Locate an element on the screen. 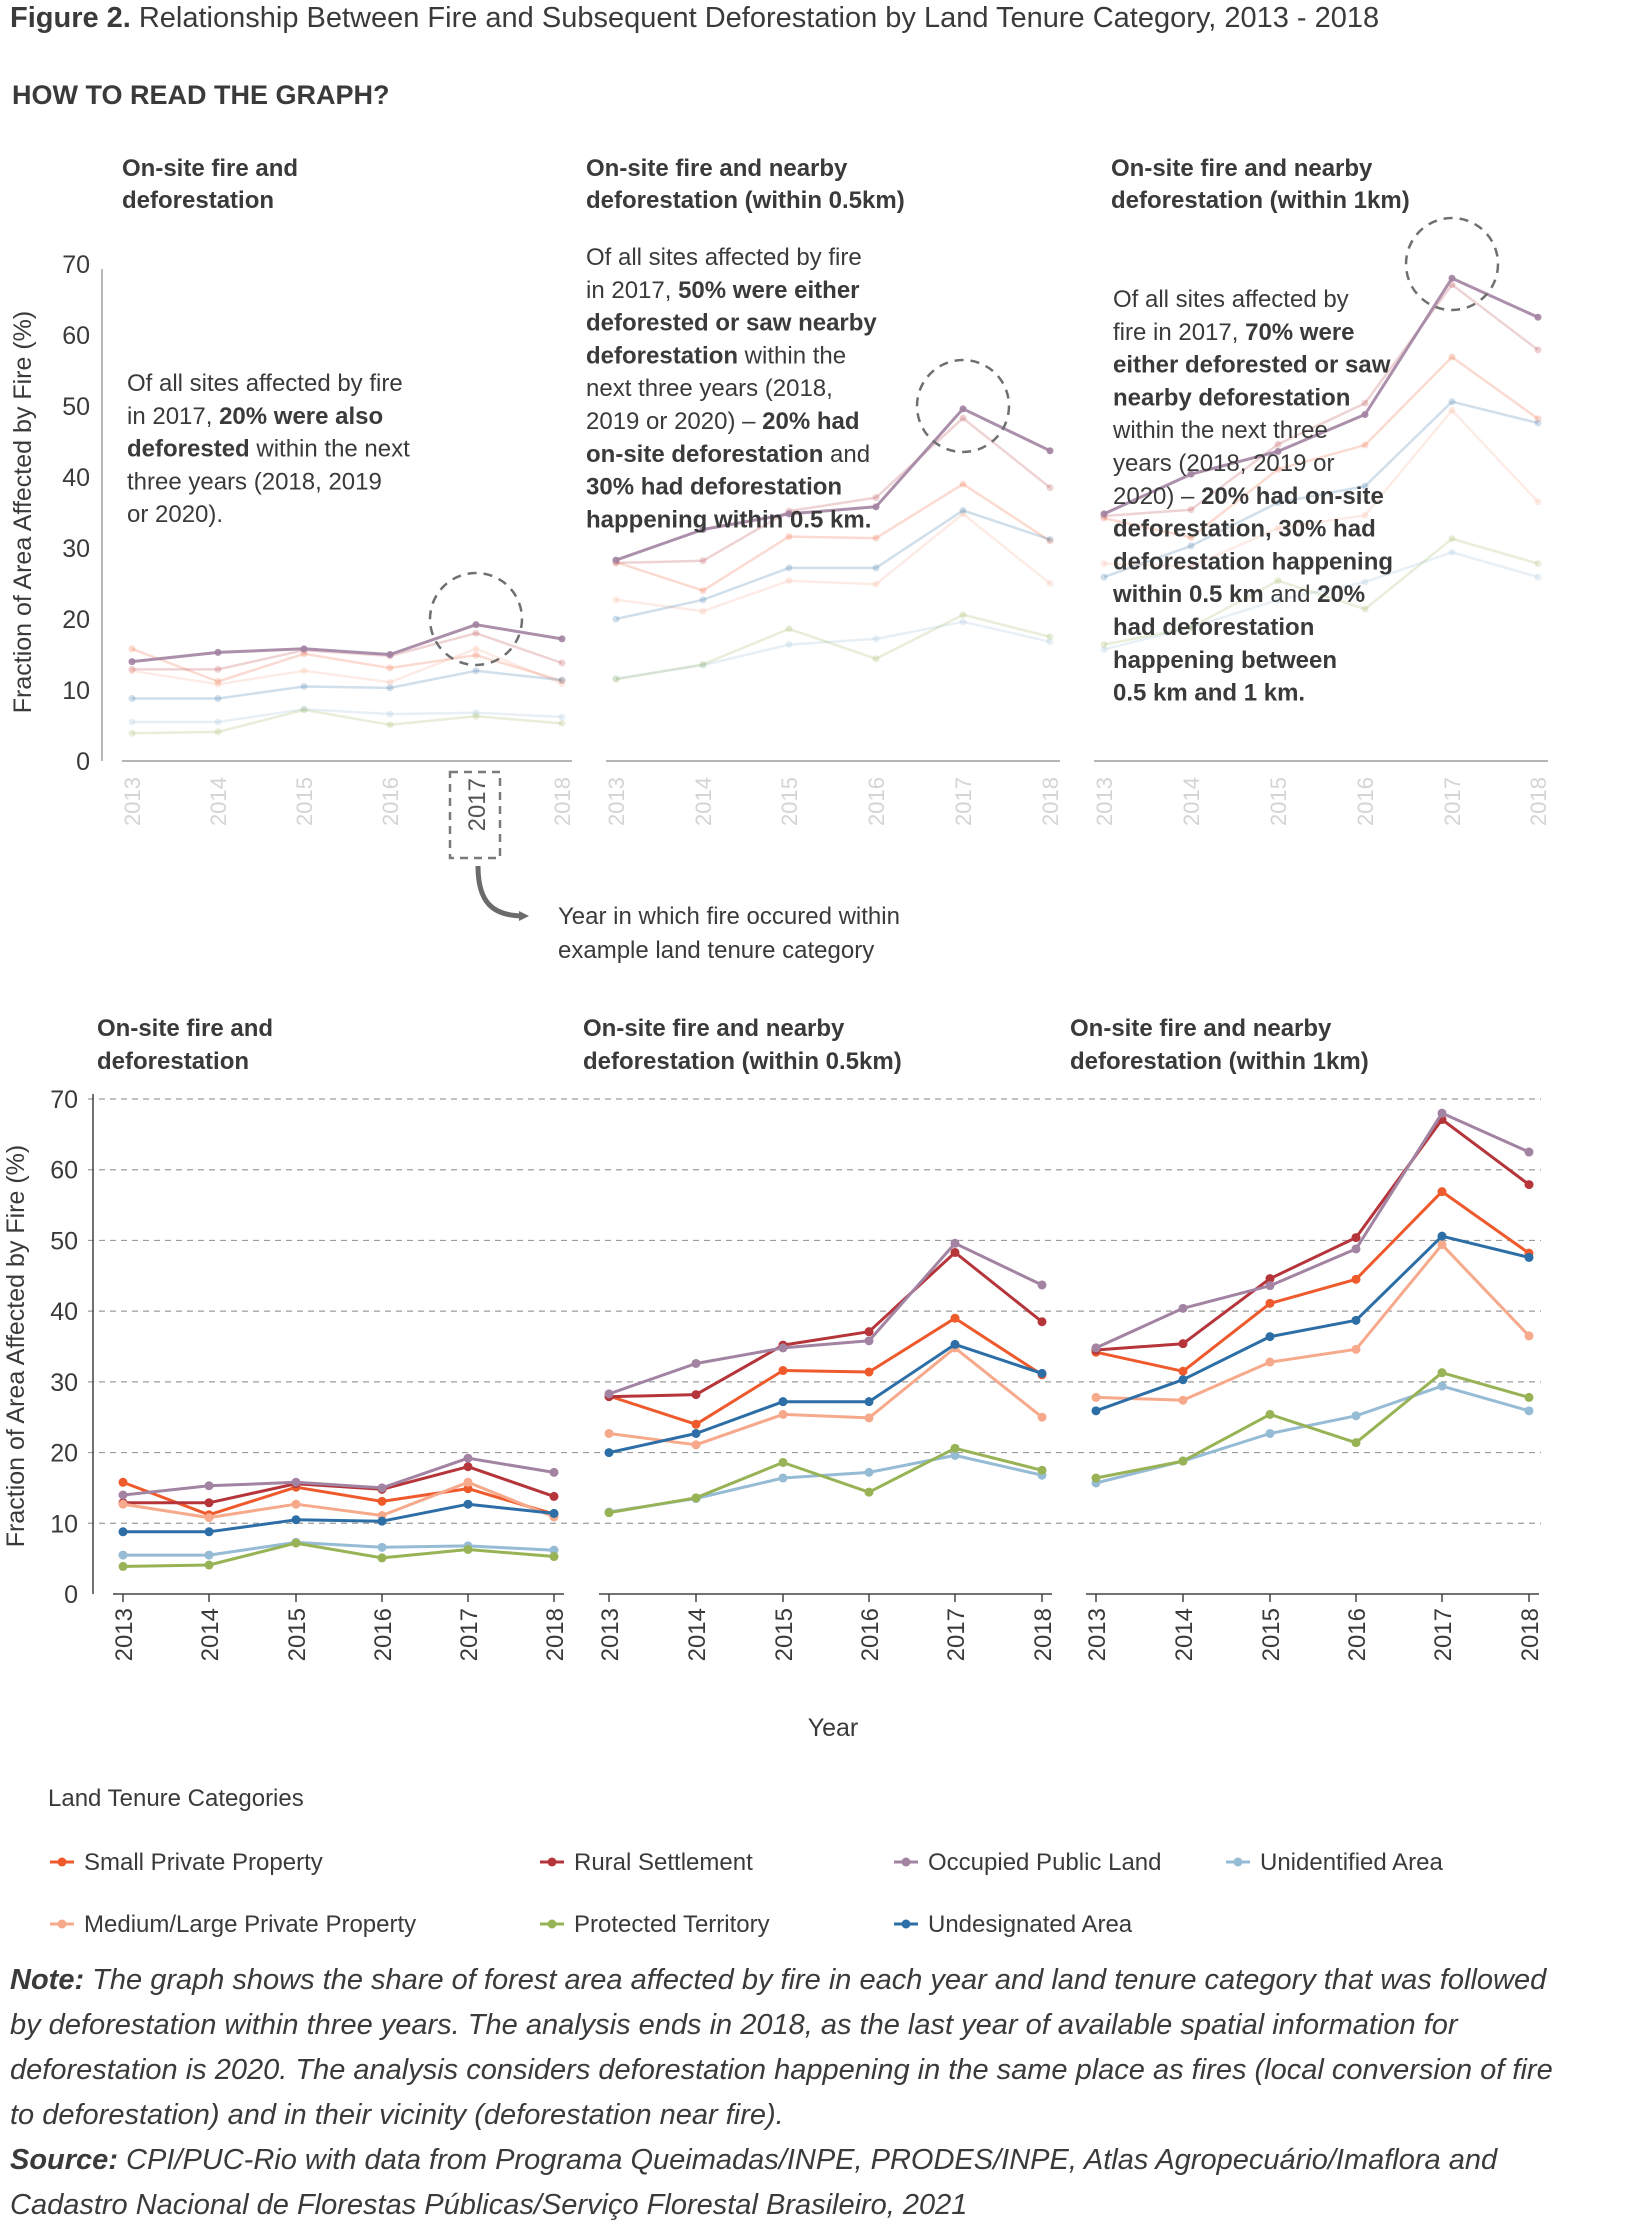 This screenshot has width=1628, height=2240. annotation-line: within 0.5 km and 20% is located at coordinates (1238, 594).